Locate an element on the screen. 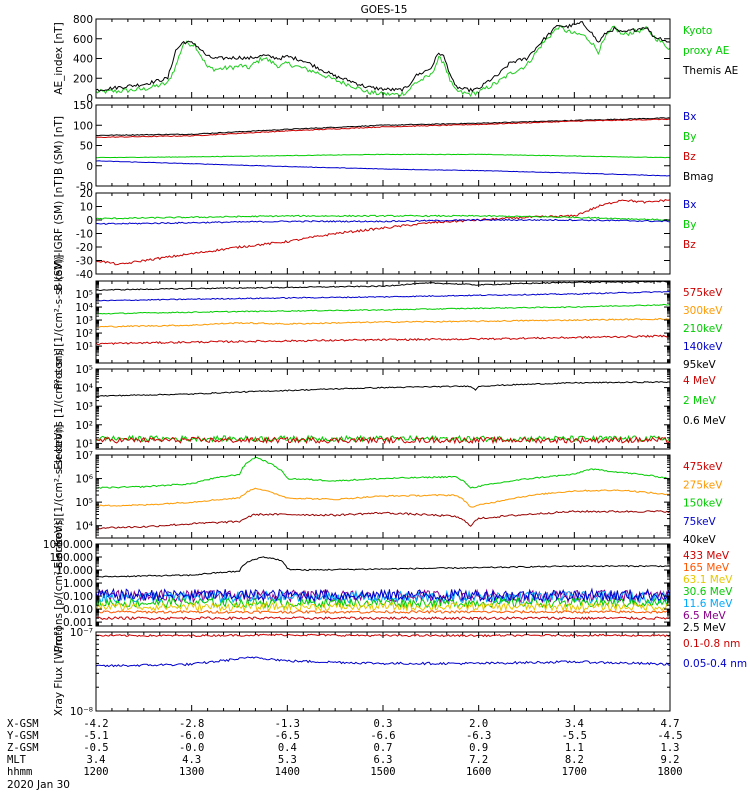 This screenshot has width=750, height=800. axis-value: 2.0 is located at coordinates (478, 724).